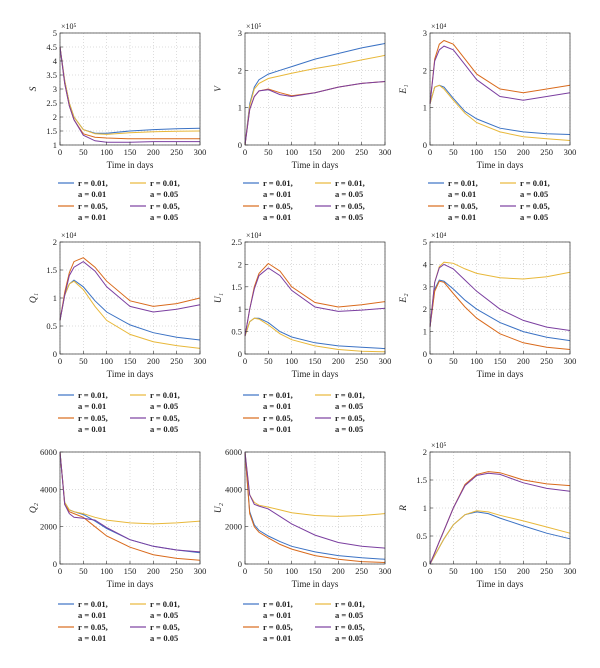  Describe the element at coordinates (404, 89) in the screenshot. I see `y-axis-label: E₁` at that location.